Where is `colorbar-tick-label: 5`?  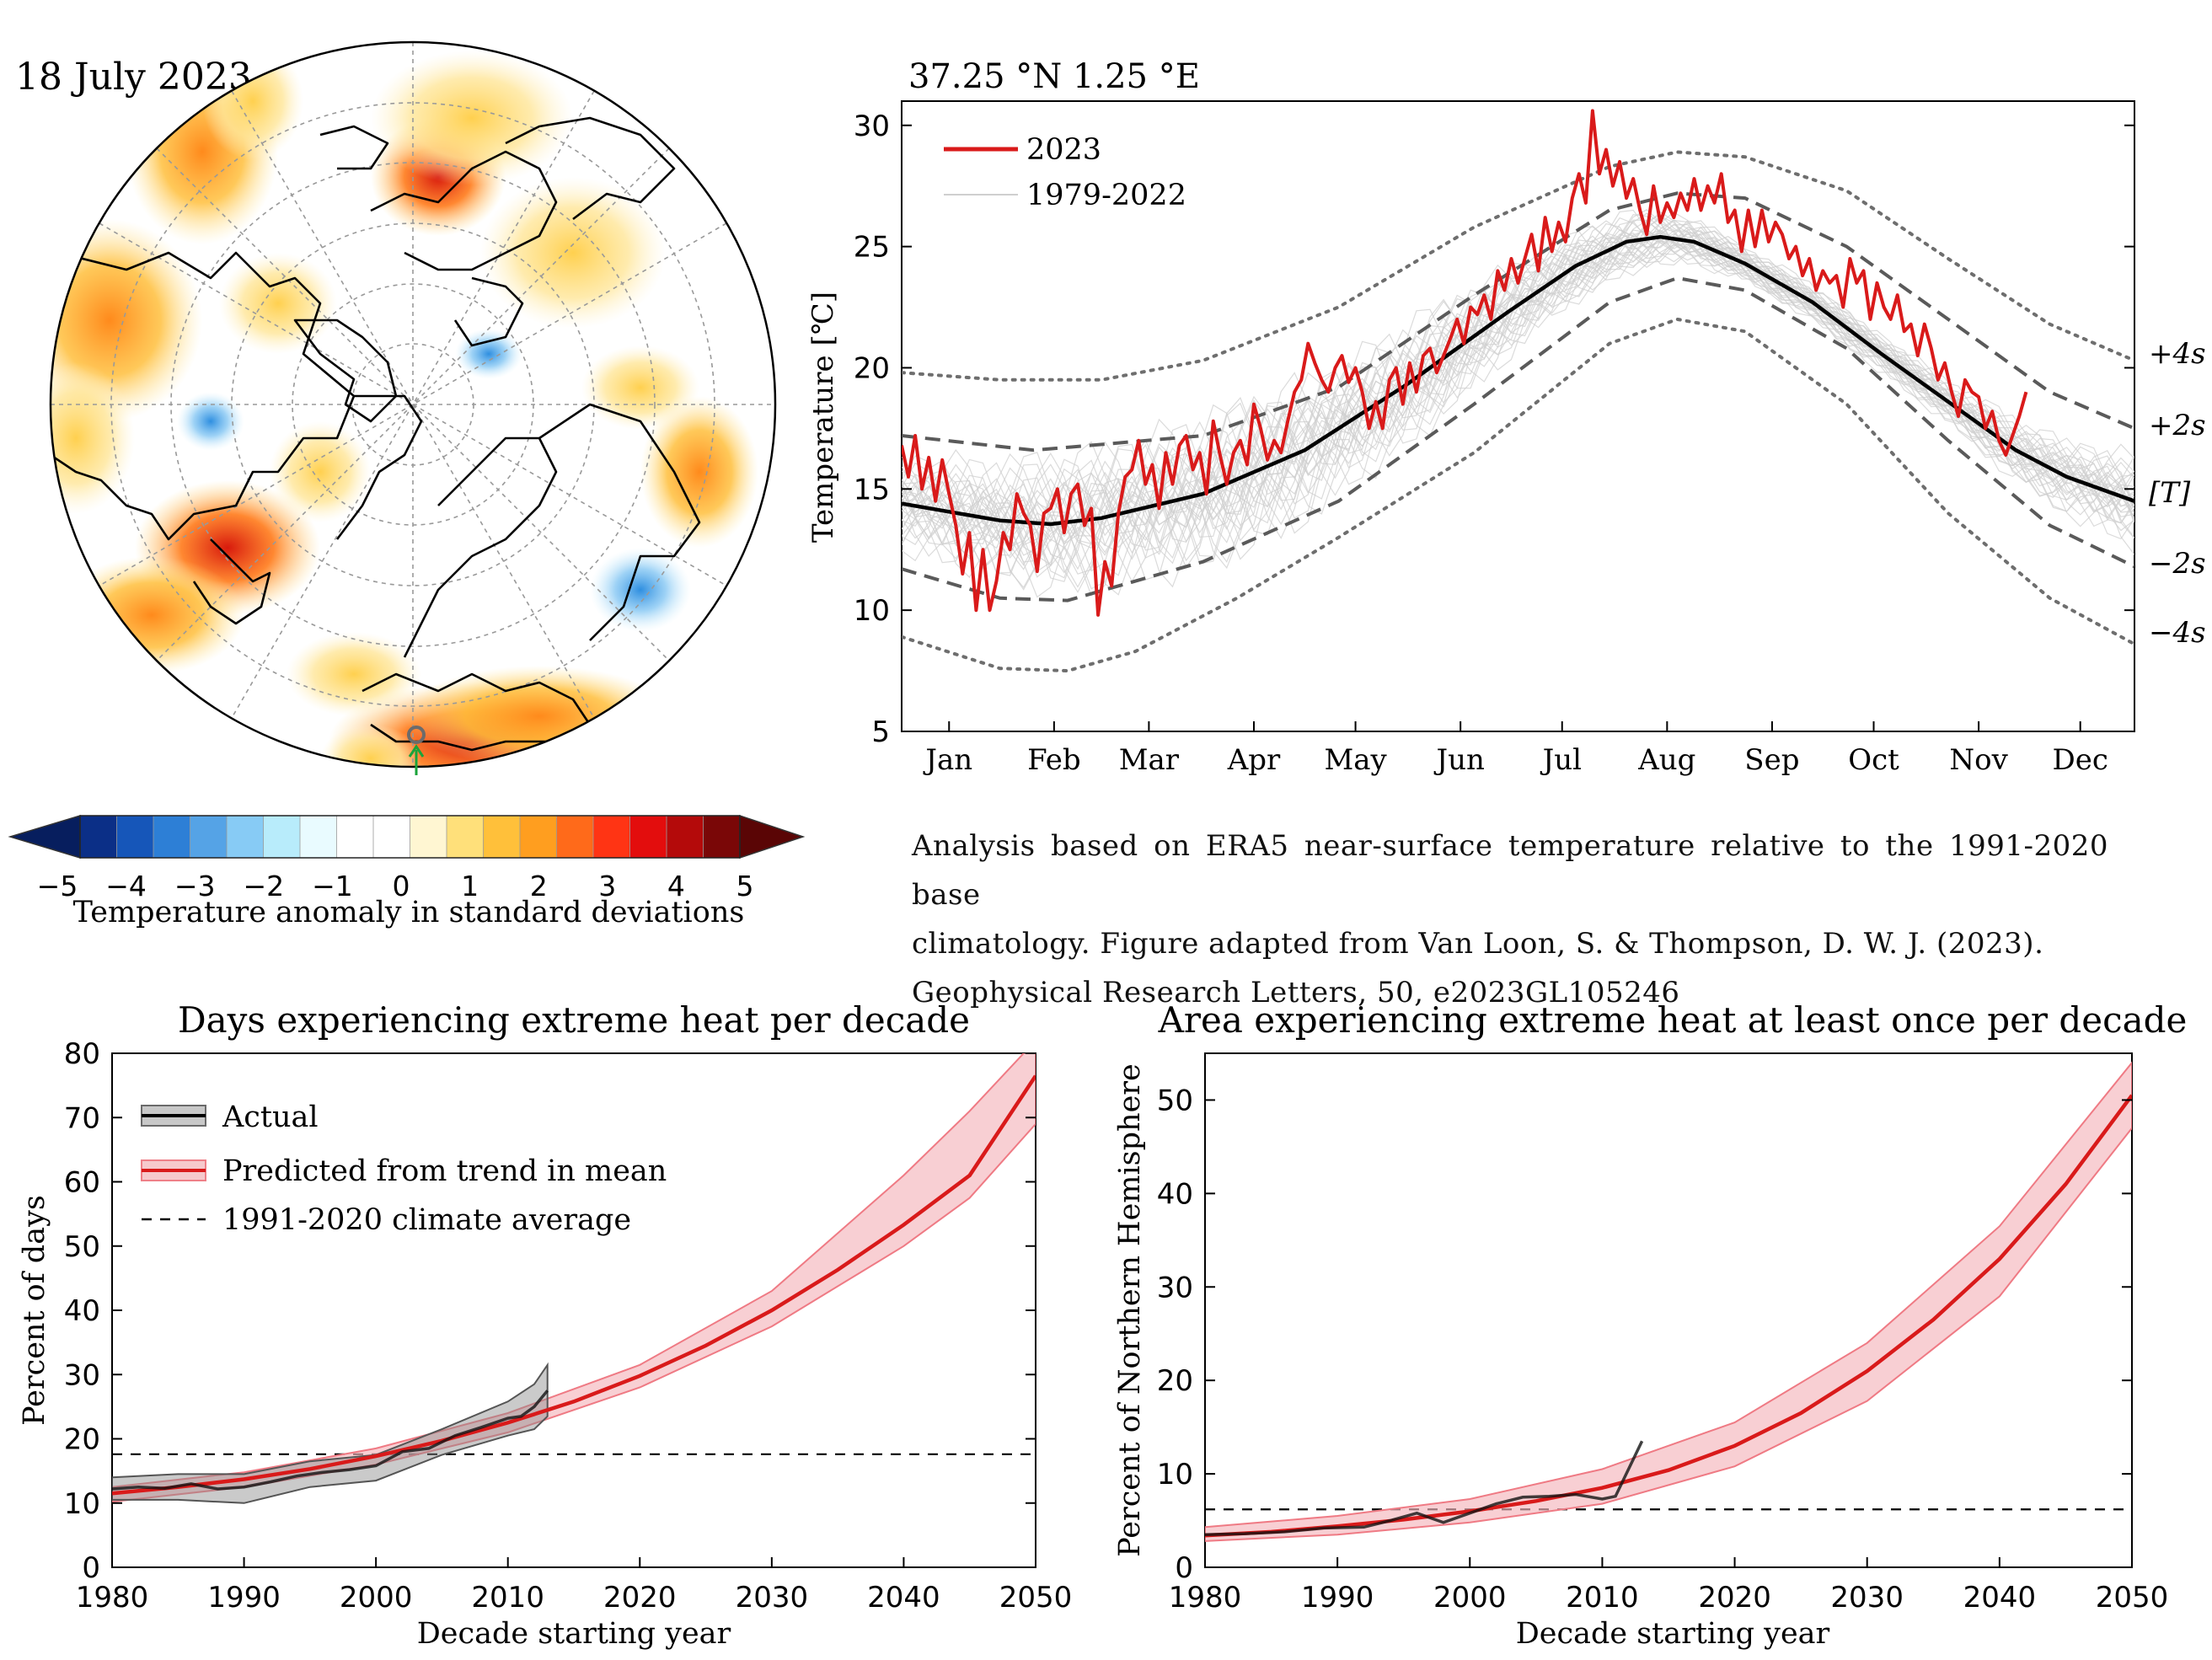 colorbar-tick-label: 5 is located at coordinates (745, 886).